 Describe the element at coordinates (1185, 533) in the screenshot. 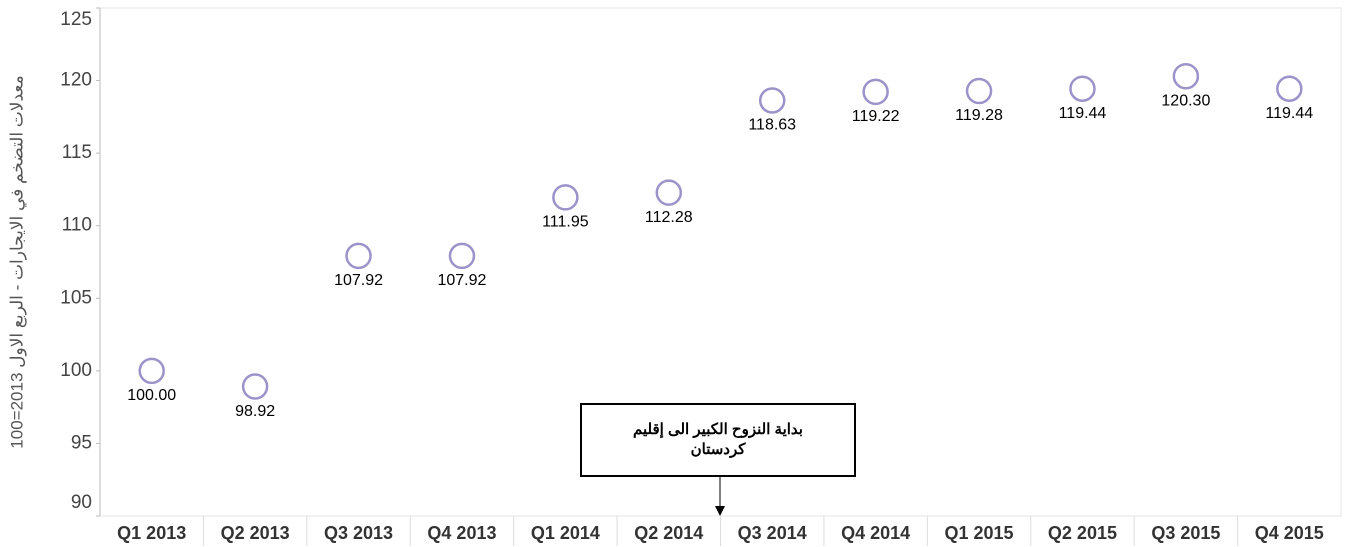

I see `x-tick-label: Q3 2015` at that location.